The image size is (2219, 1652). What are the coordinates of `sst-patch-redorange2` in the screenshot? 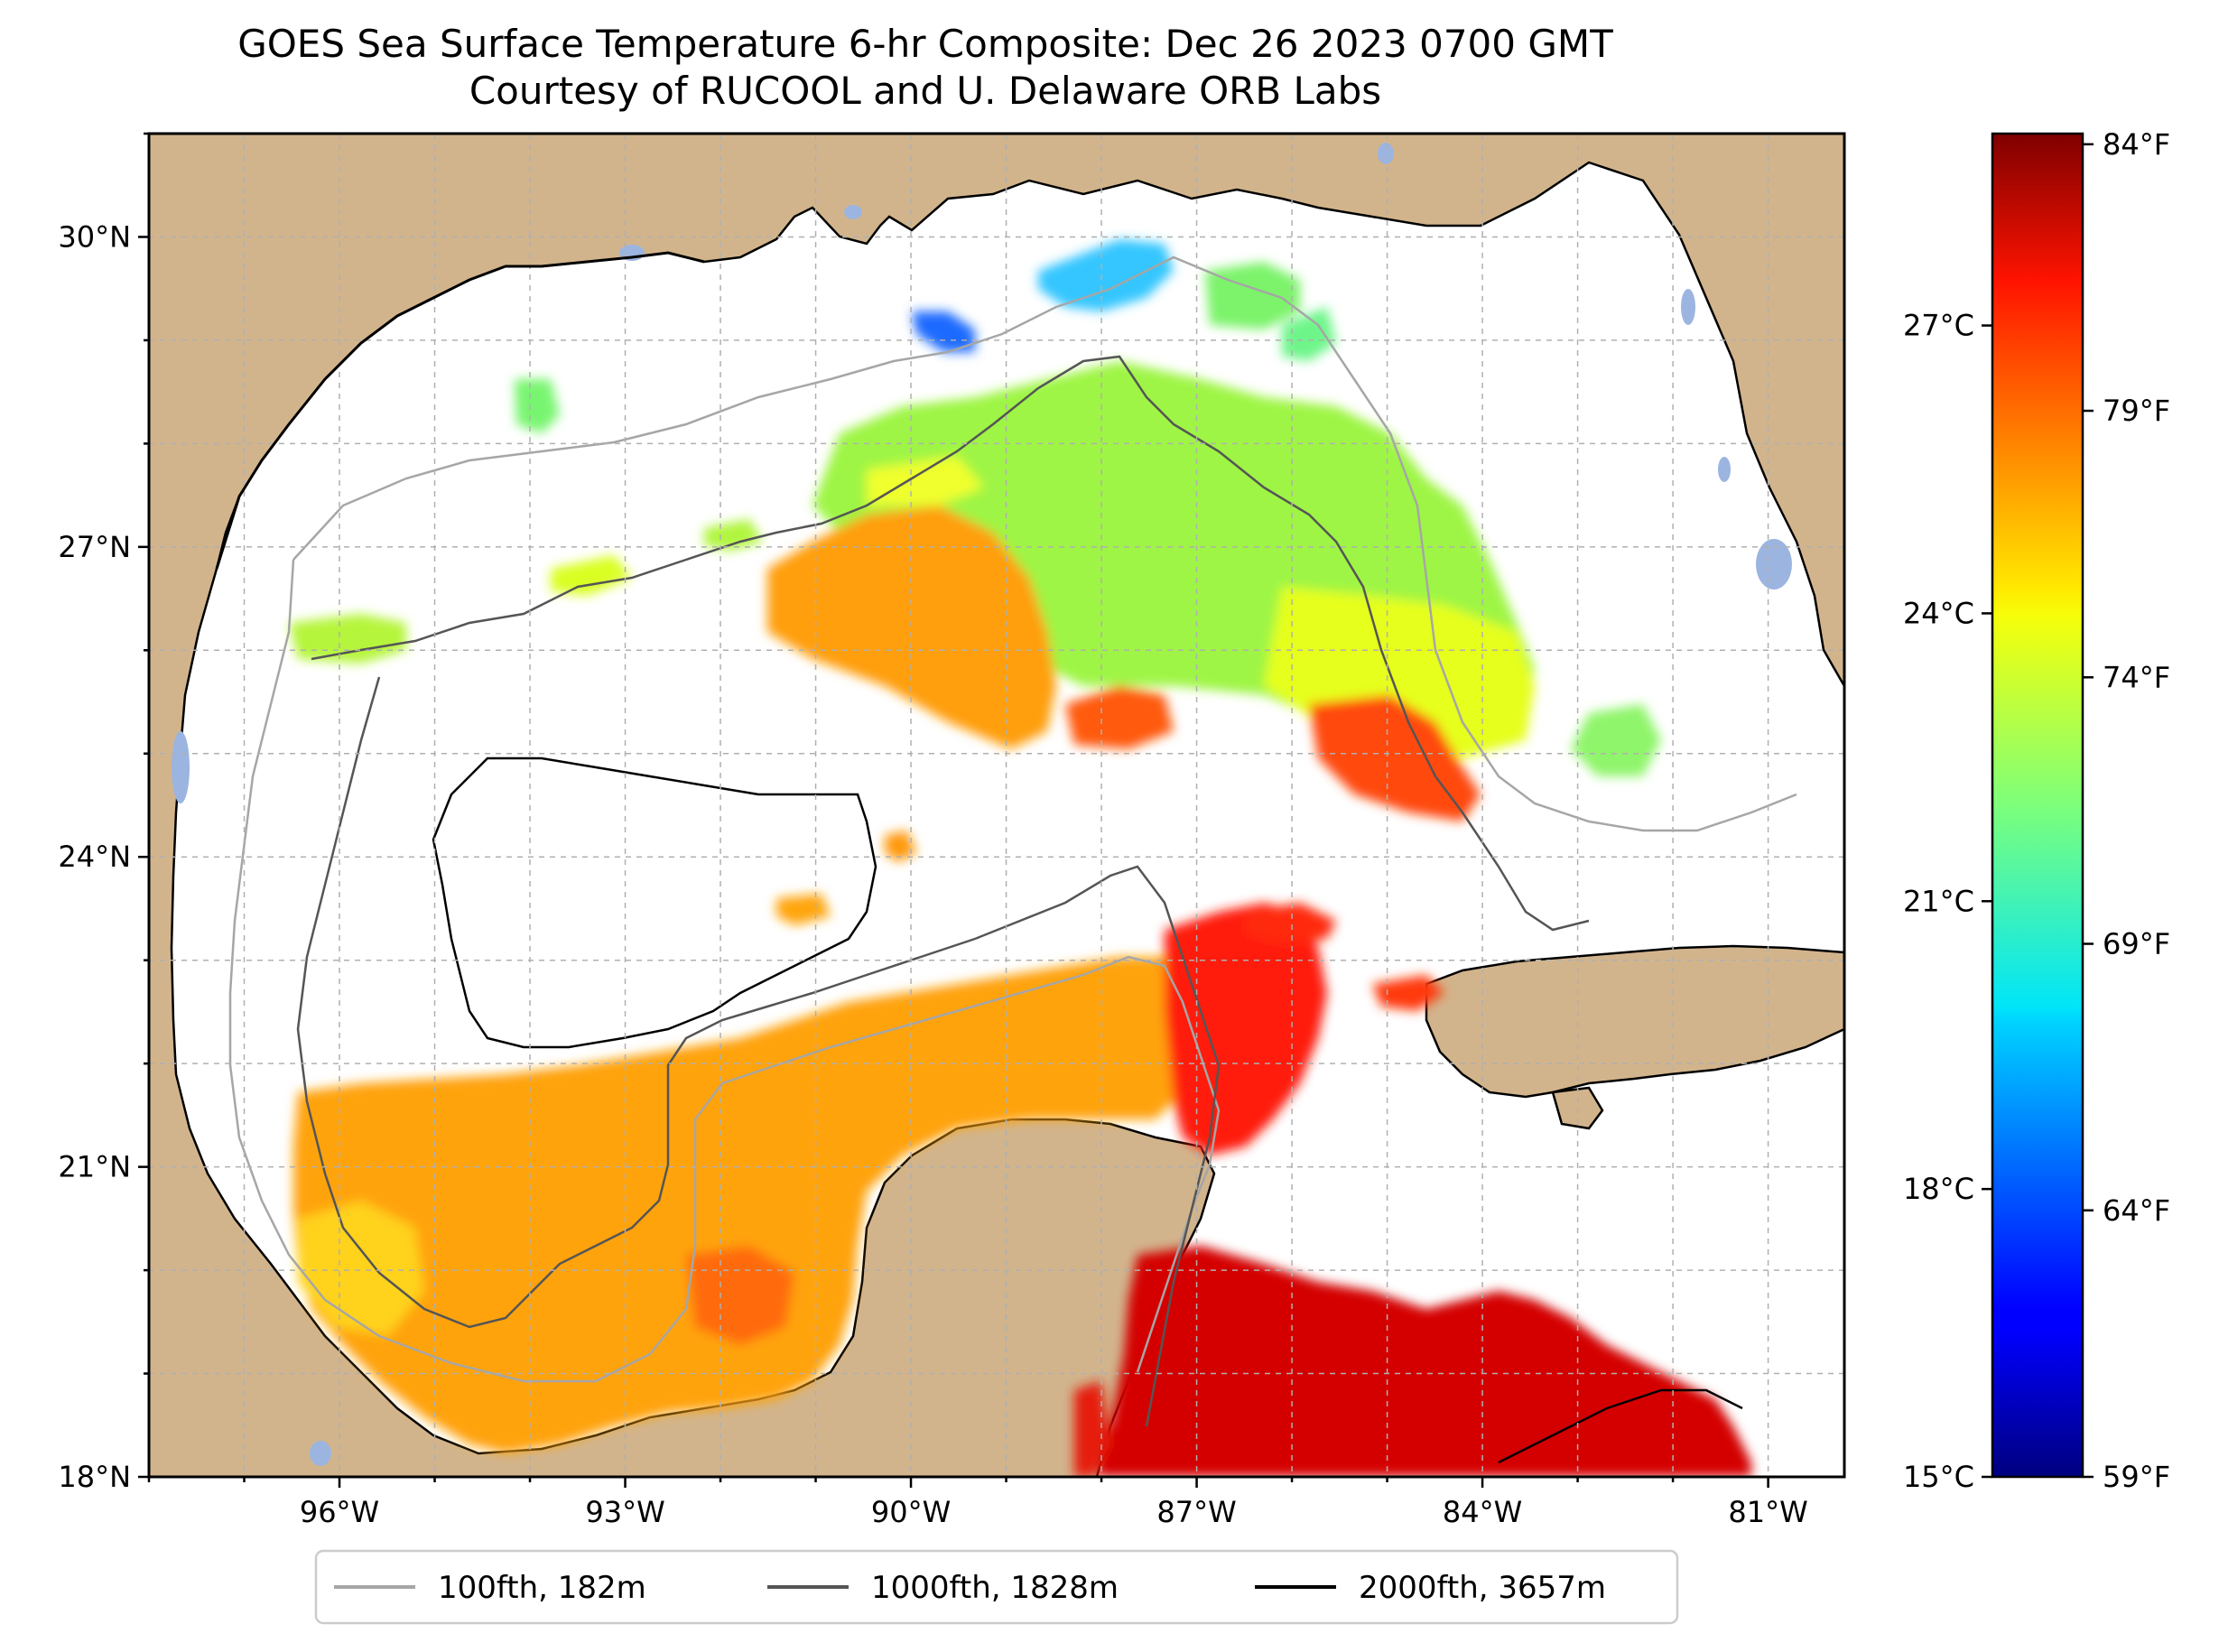 It's located at (1395, 758).